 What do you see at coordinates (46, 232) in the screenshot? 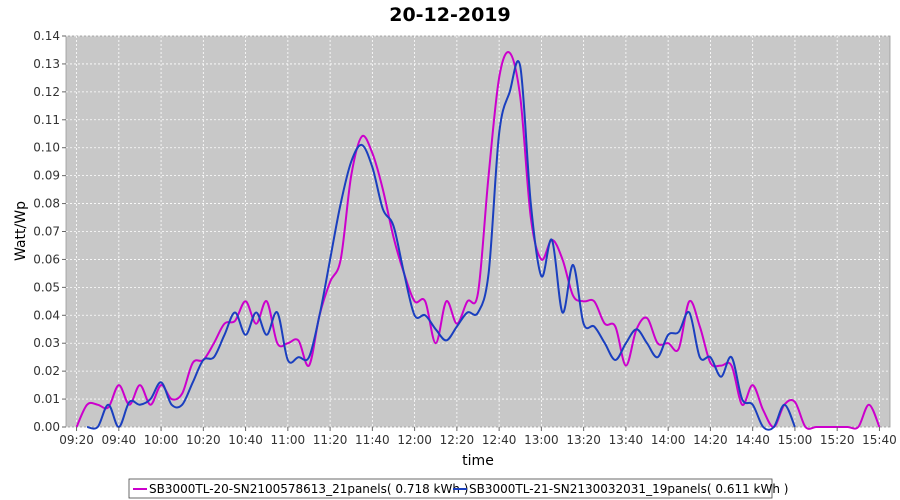
I see `y-tick-label: 0.07` at bounding box center [46, 232].